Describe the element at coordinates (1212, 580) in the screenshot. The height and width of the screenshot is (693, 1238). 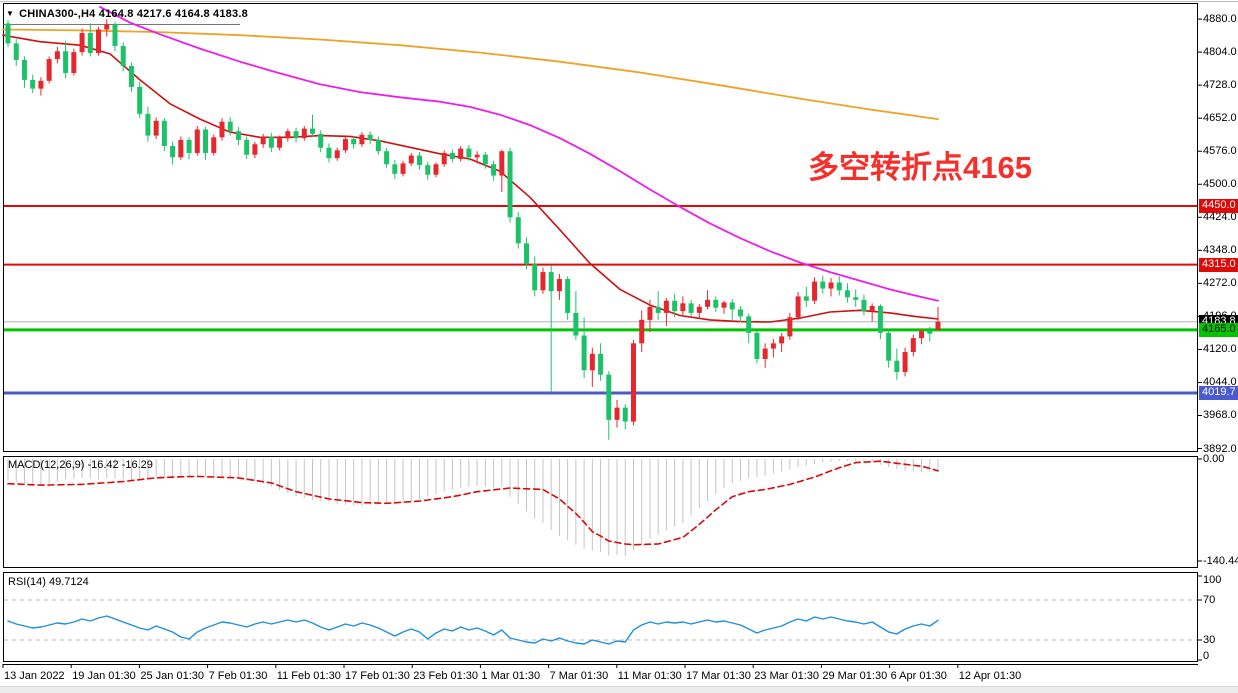
I see `rsi-tick-label: 100` at that location.